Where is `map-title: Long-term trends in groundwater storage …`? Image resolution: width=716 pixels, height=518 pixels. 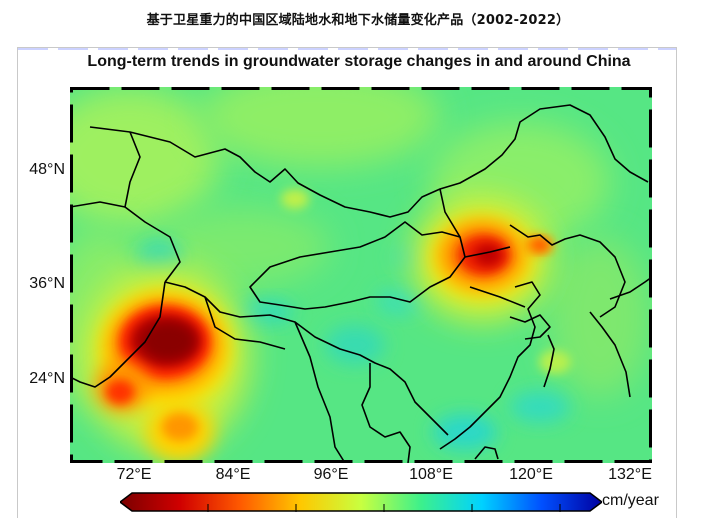
map-title: Long-term trends in groundwater storage … is located at coordinates (359, 61).